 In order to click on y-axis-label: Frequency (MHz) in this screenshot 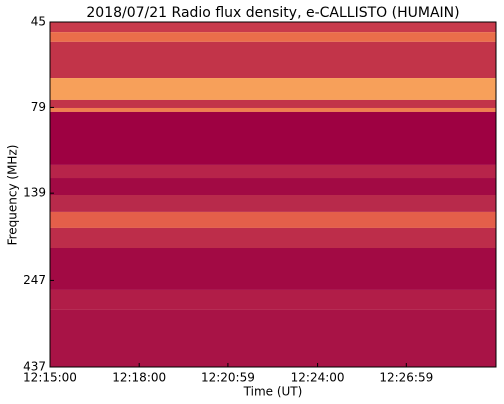, I will do `click(13, 195)`.